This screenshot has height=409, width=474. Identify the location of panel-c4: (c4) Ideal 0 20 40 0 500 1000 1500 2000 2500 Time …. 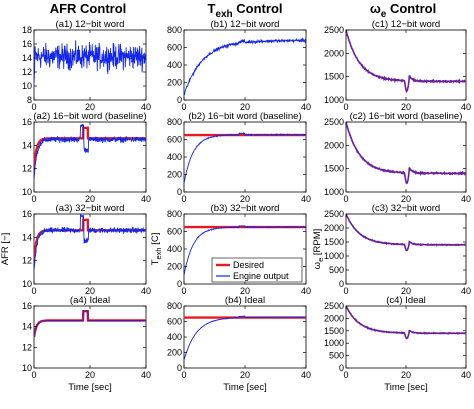
(397, 344).